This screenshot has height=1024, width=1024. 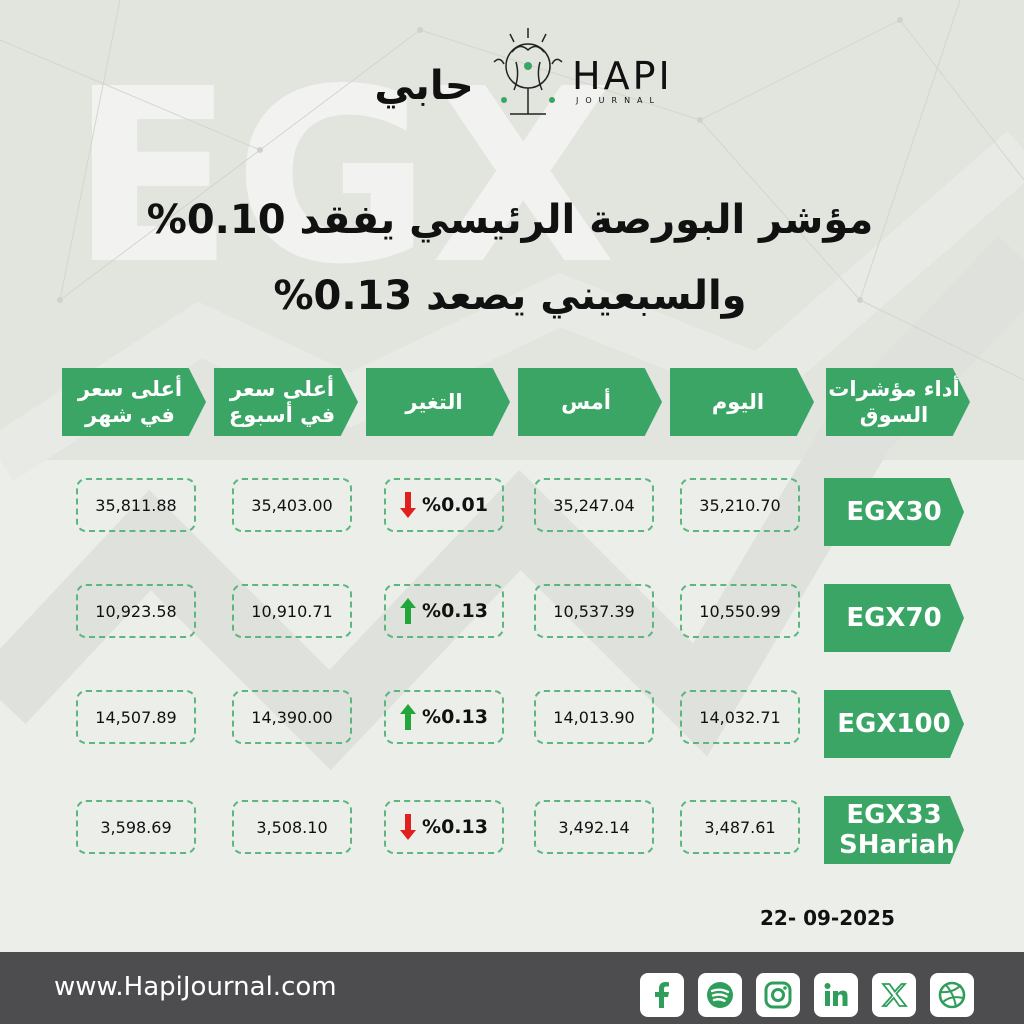 I want to click on dribbble-icon, so click(x=952, y=995).